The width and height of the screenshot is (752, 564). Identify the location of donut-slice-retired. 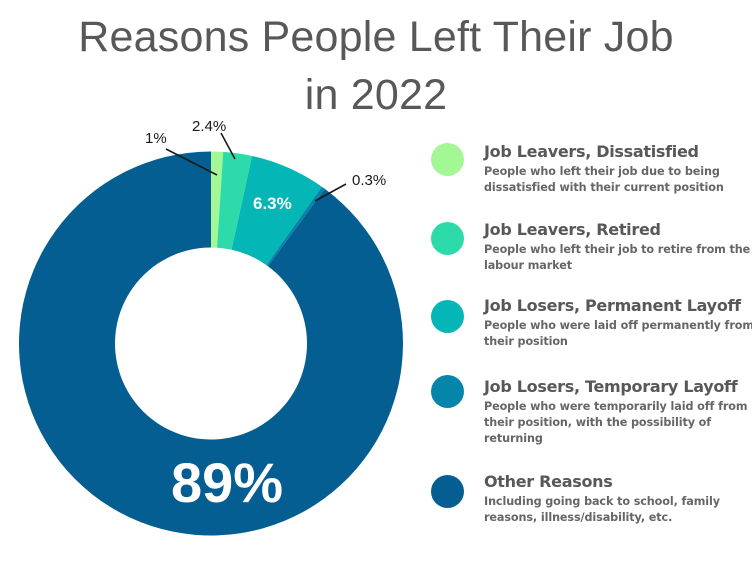
(235, 200).